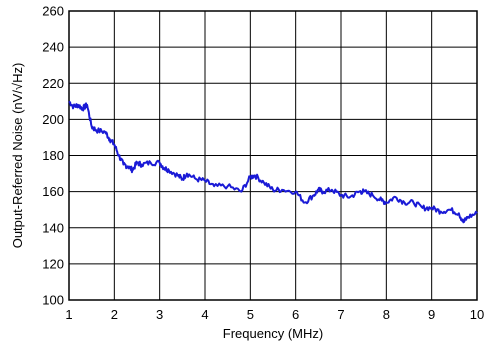 This screenshot has height=345, width=487. I want to click on x-tick-label: 7, so click(340, 314).